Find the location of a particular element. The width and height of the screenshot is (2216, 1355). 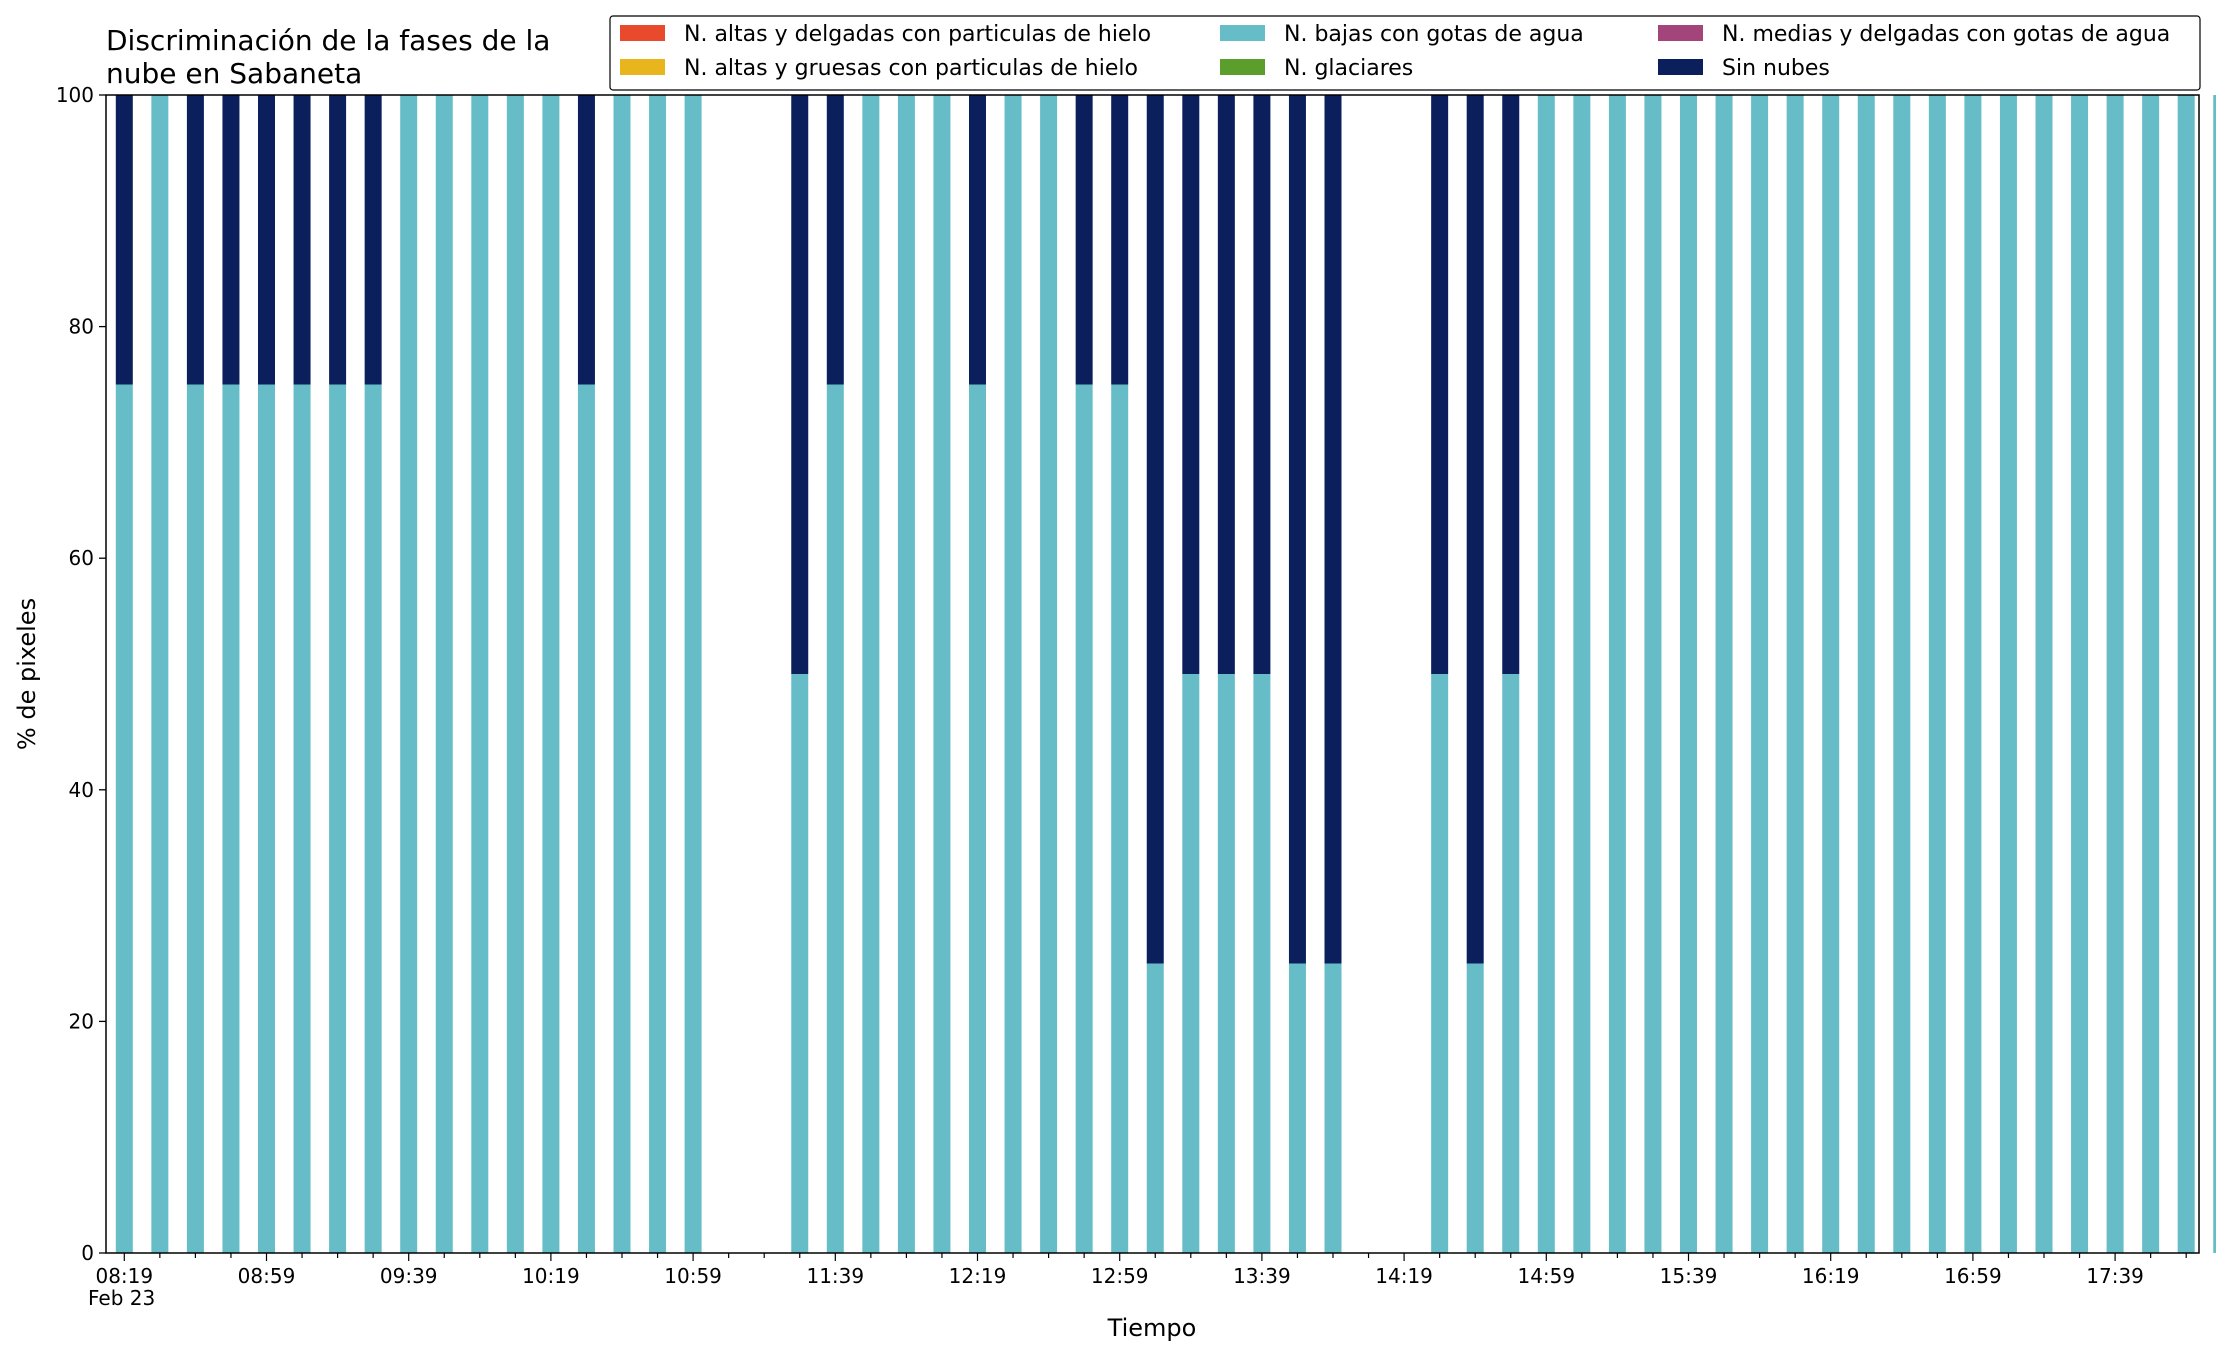

legend-label-4: N. medias y delgadas con gotas de agua is located at coordinates (1946, 34).